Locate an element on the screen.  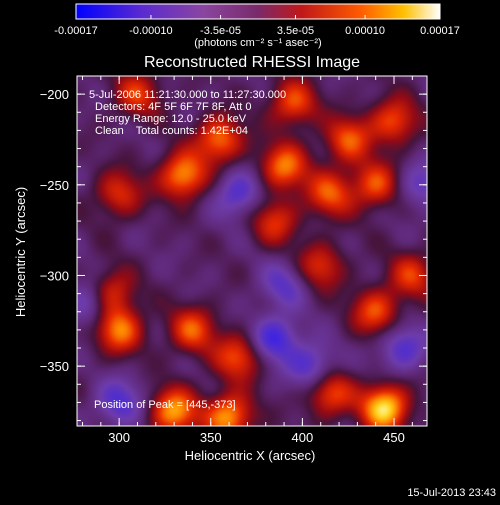
annotation-detectors: Detectors: 4F 5F 6F 7F 8F, Att 0 is located at coordinates (173, 107).